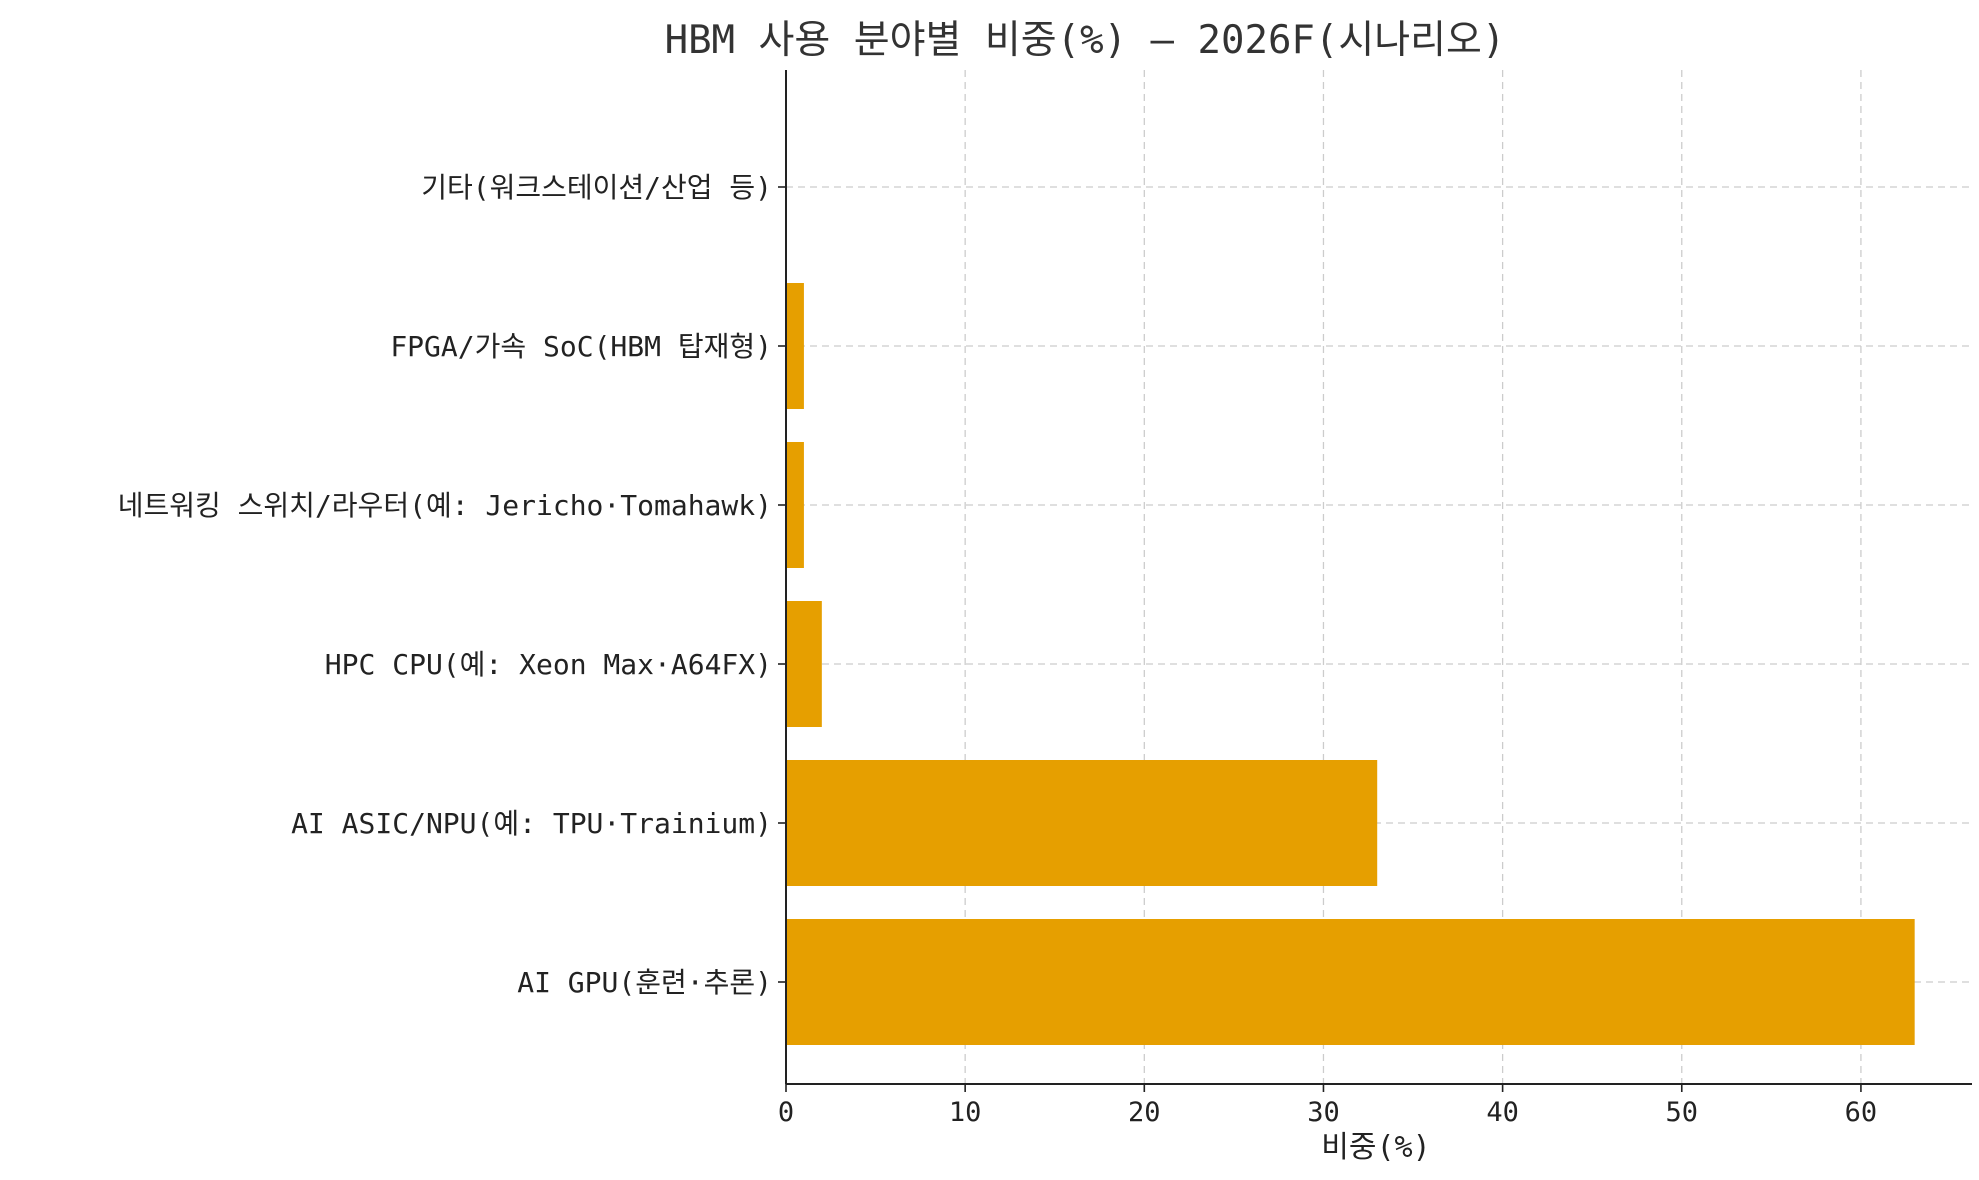 Image resolution: width=1979 pixels, height=1180 pixels. What do you see at coordinates (786, 1112) in the screenshot?
I see `x-tick-label-0: 0` at bounding box center [786, 1112].